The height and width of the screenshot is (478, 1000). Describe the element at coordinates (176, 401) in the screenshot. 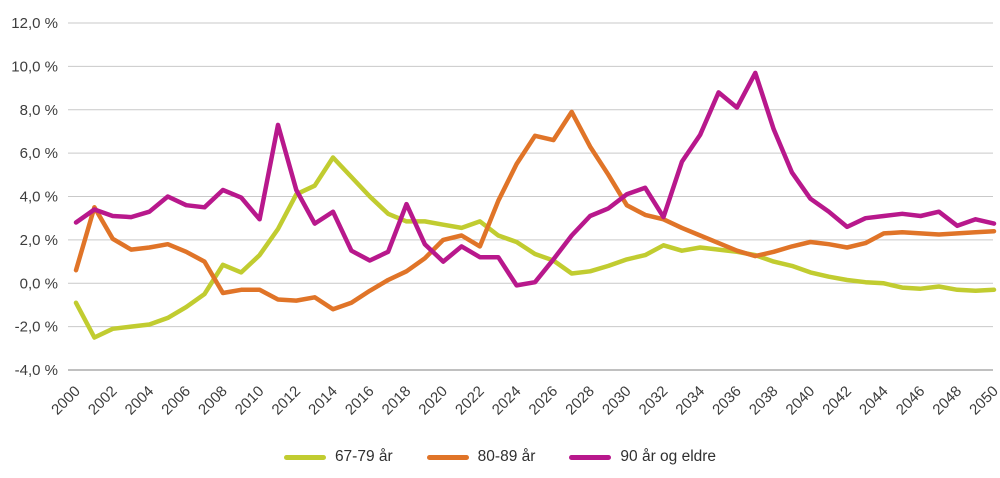

I see `x-tick-label-2006: 2006` at that location.